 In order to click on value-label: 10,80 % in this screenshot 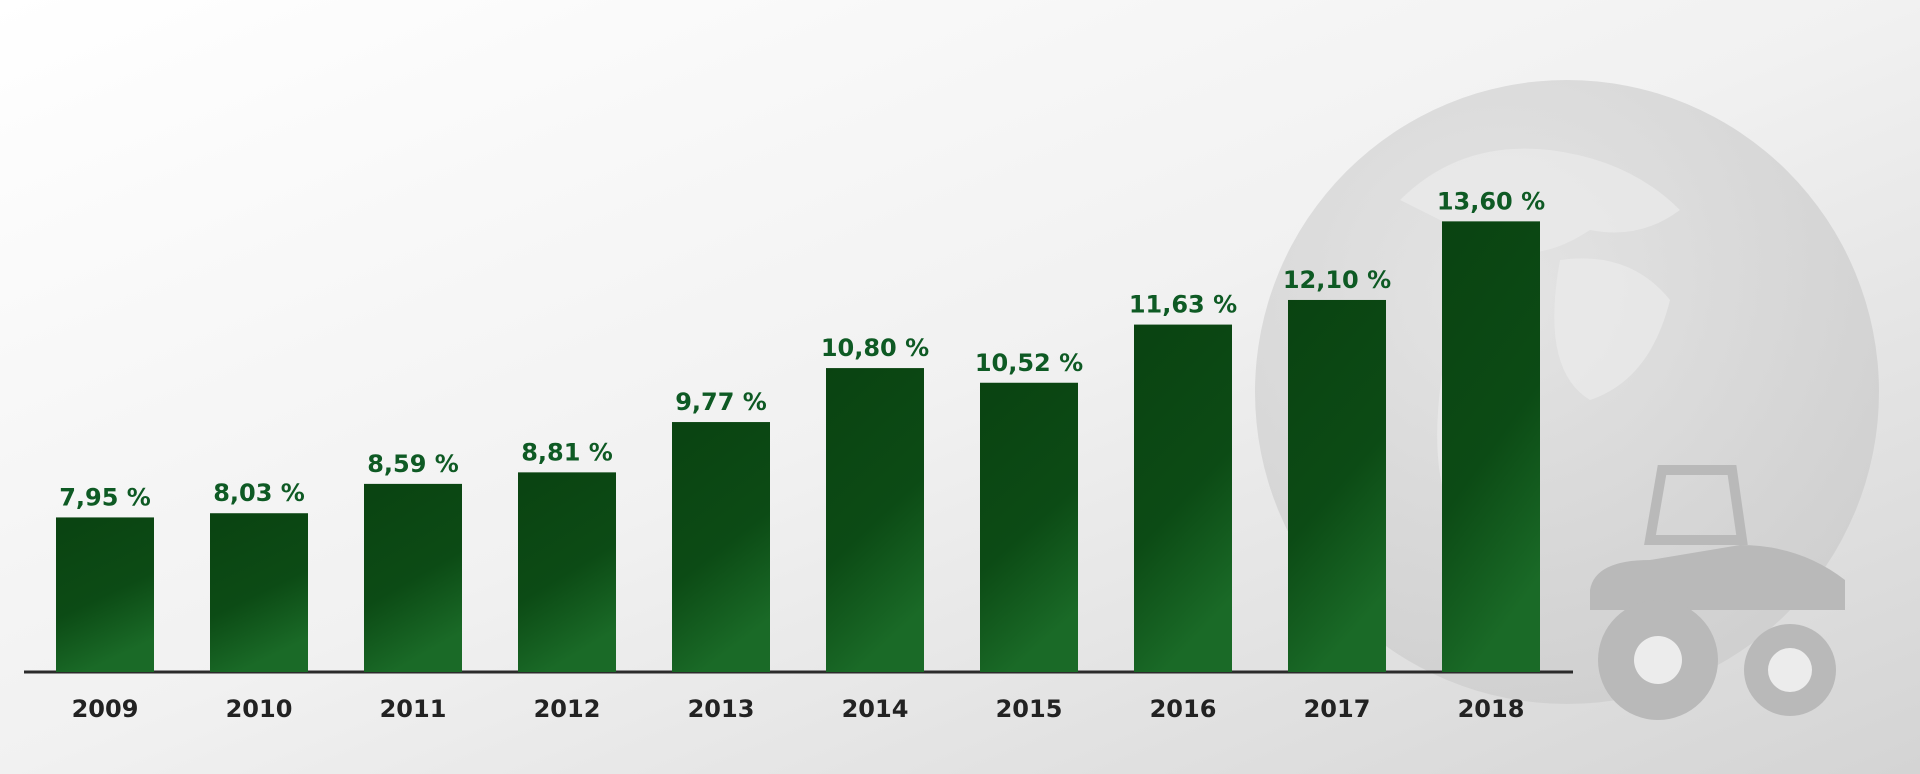, I will do `click(875, 348)`.